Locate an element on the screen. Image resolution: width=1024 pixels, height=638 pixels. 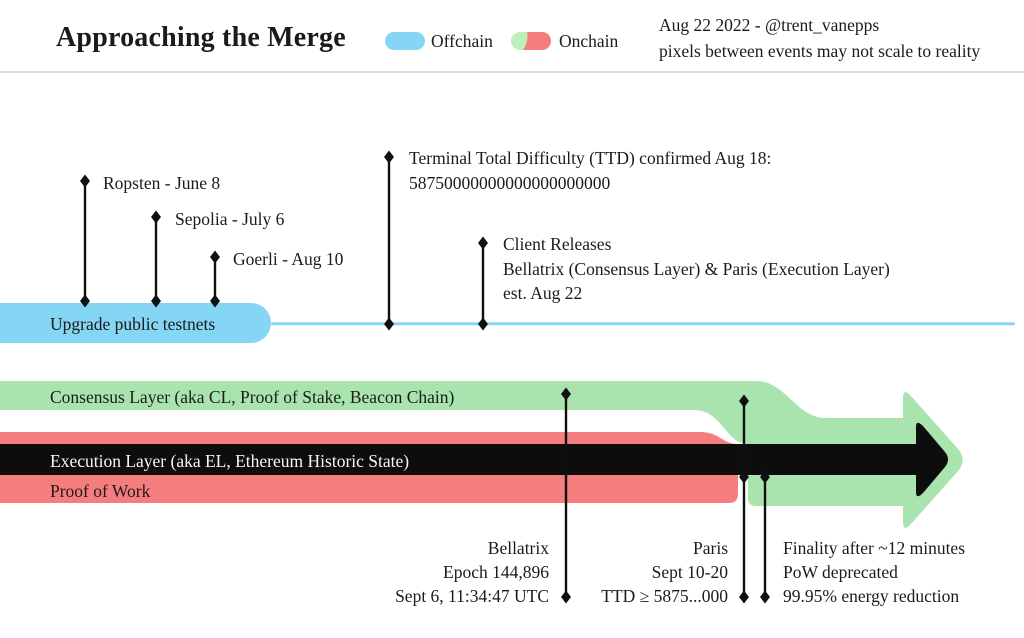
bellatrix-line2: Epoch 144,896 is located at coordinates (496, 572).